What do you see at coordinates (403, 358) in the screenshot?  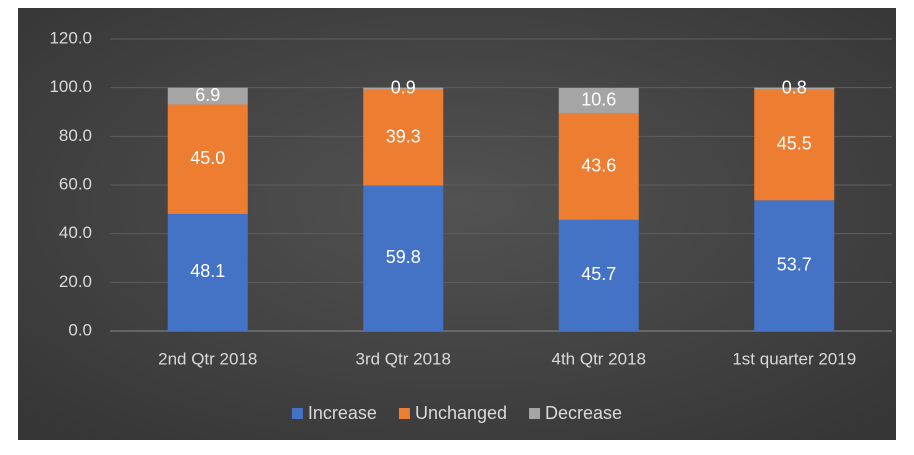 I see `x-tick-label: 3rd Qtr 2018` at bounding box center [403, 358].